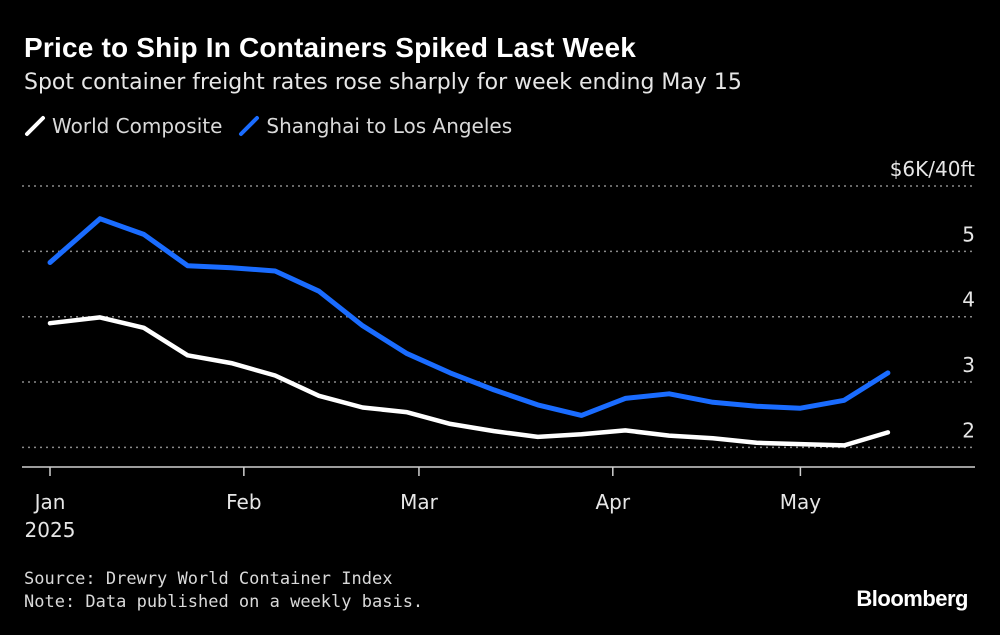 This screenshot has width=1000, height=635. I want to click on x-tick-label: Mar, so click(419, 502).